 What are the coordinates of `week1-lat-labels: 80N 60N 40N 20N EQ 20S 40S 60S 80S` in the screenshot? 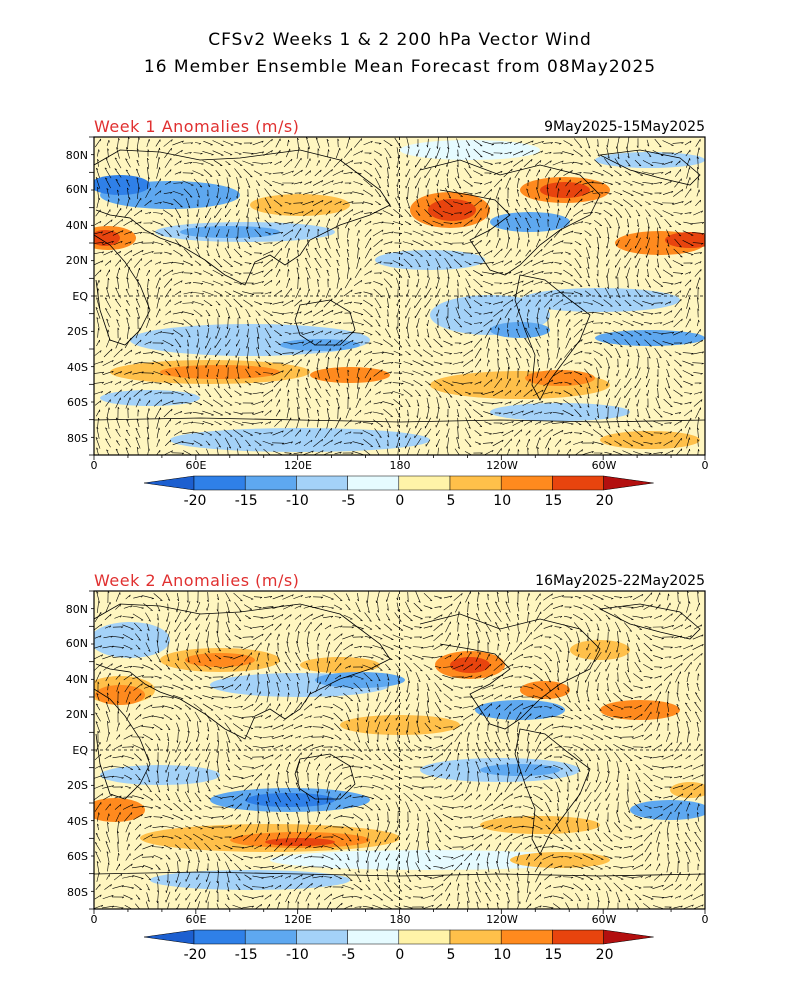 It's located at (77, 297).